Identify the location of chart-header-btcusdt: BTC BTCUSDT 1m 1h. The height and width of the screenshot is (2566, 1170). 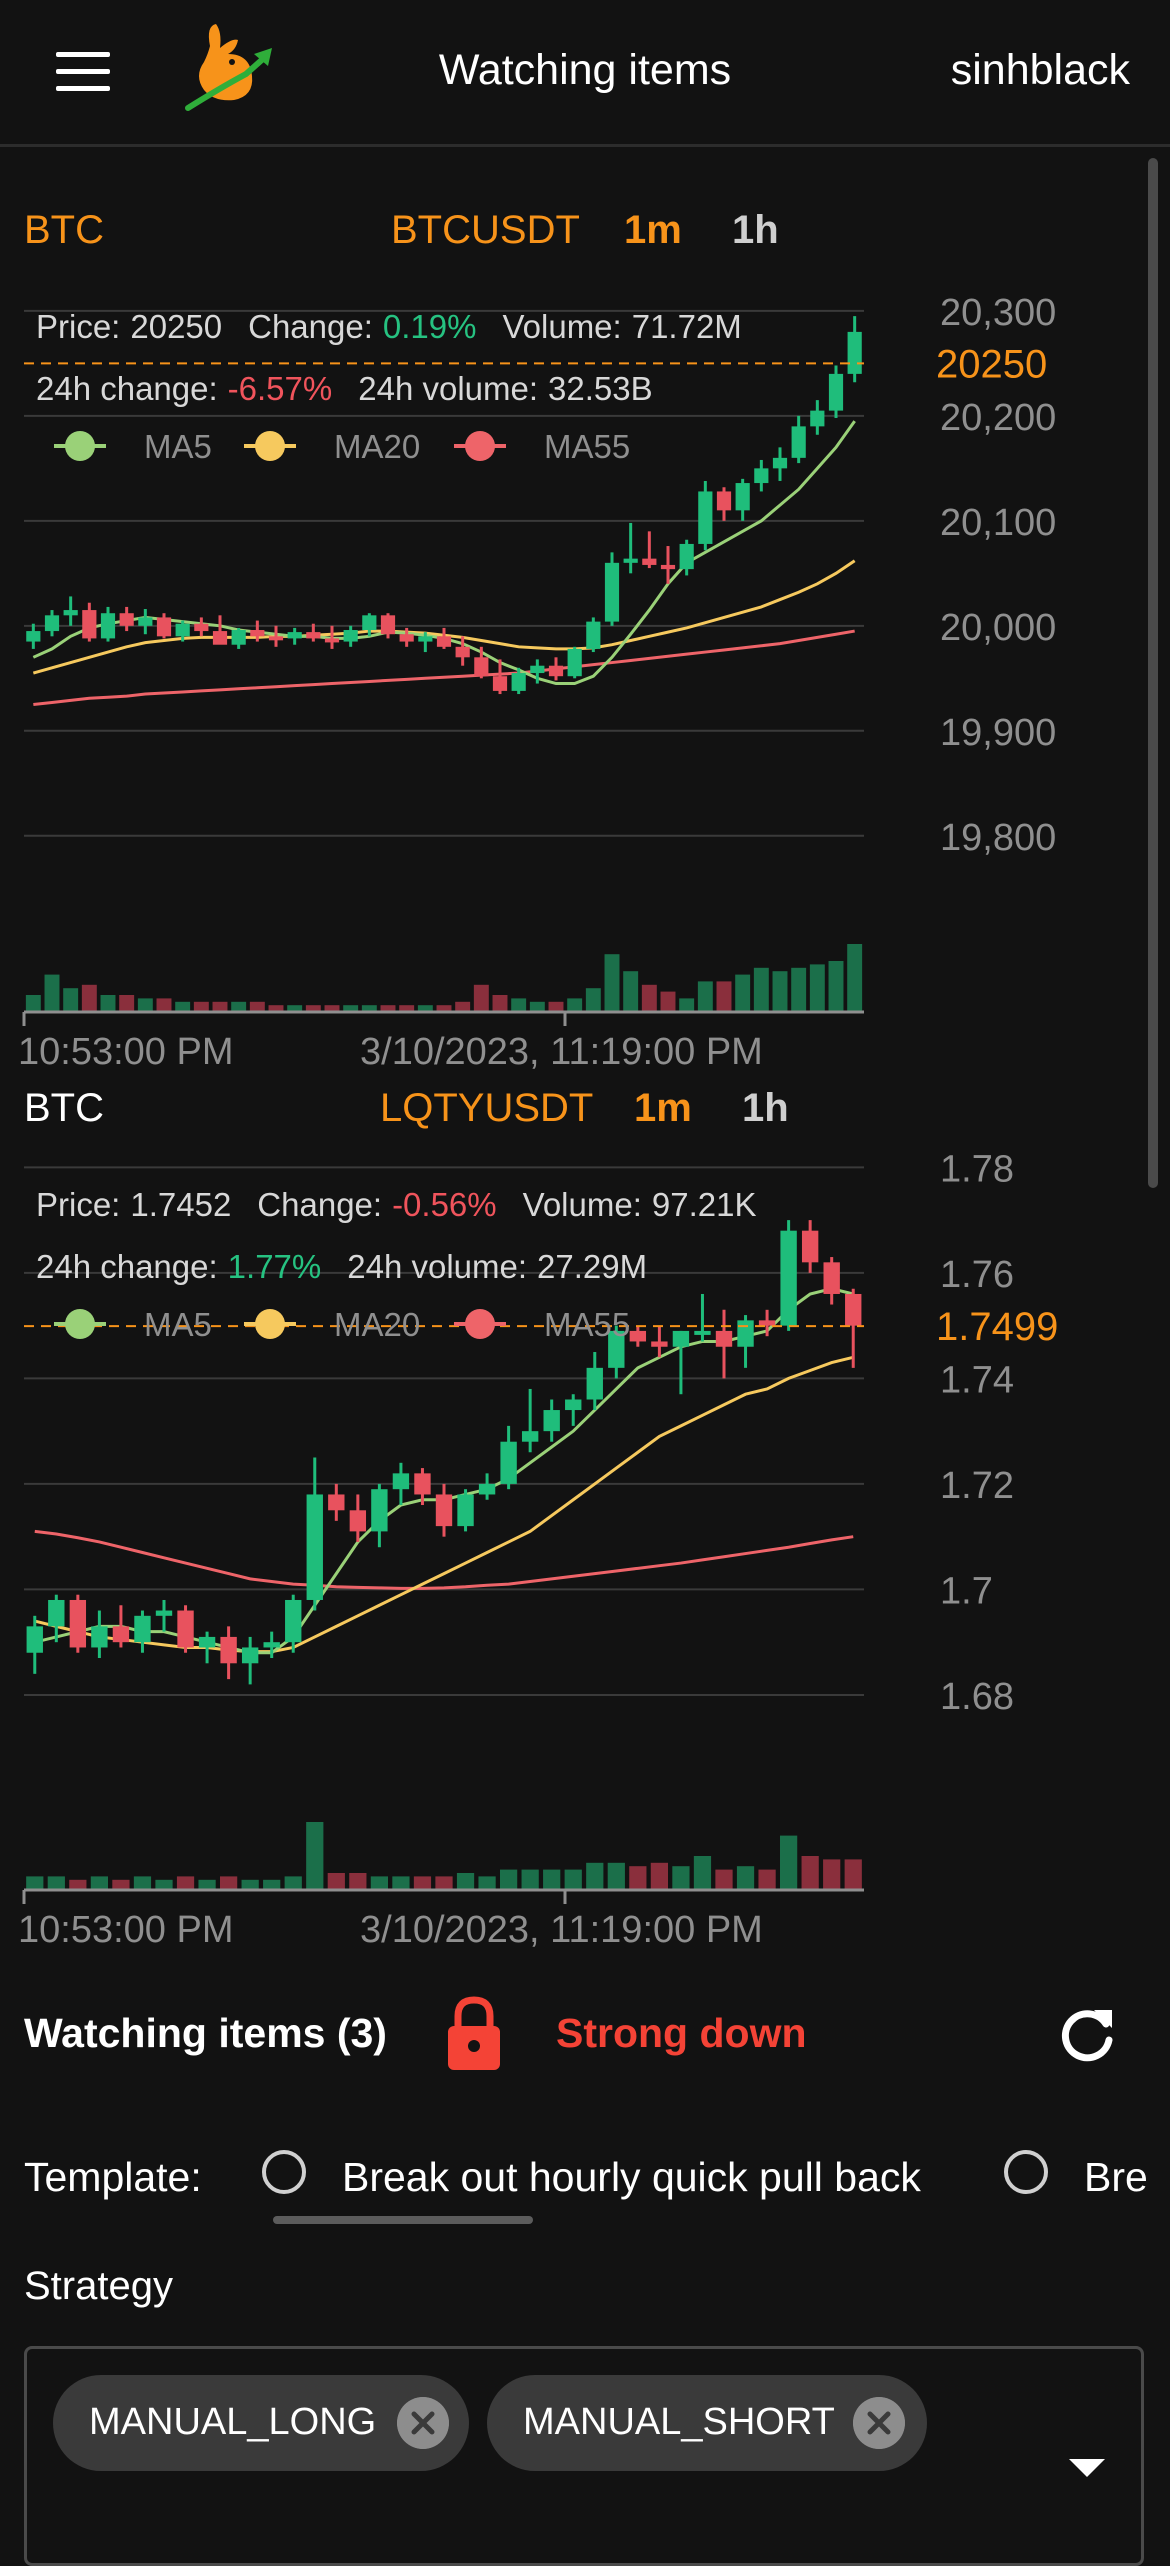
(585, 238).